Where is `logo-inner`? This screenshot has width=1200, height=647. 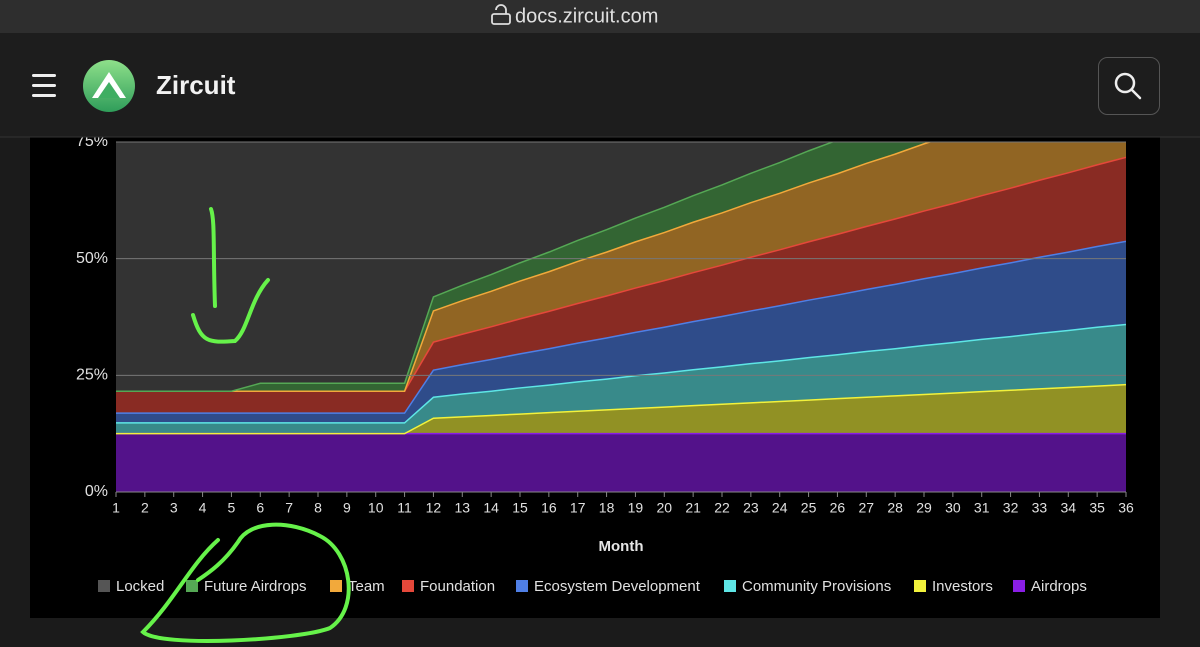 logo-inner is located at coordinates (109, 90).